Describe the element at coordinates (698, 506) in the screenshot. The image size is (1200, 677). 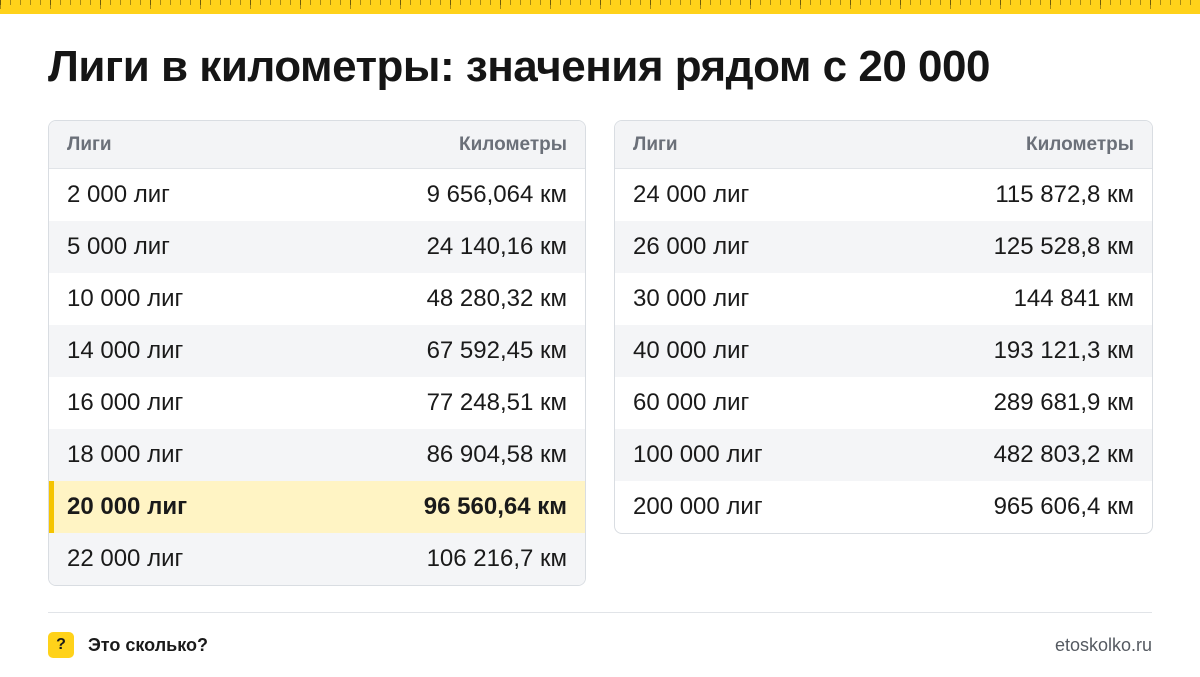
I see `leagues-cell: 200 000 лиг` at that location.